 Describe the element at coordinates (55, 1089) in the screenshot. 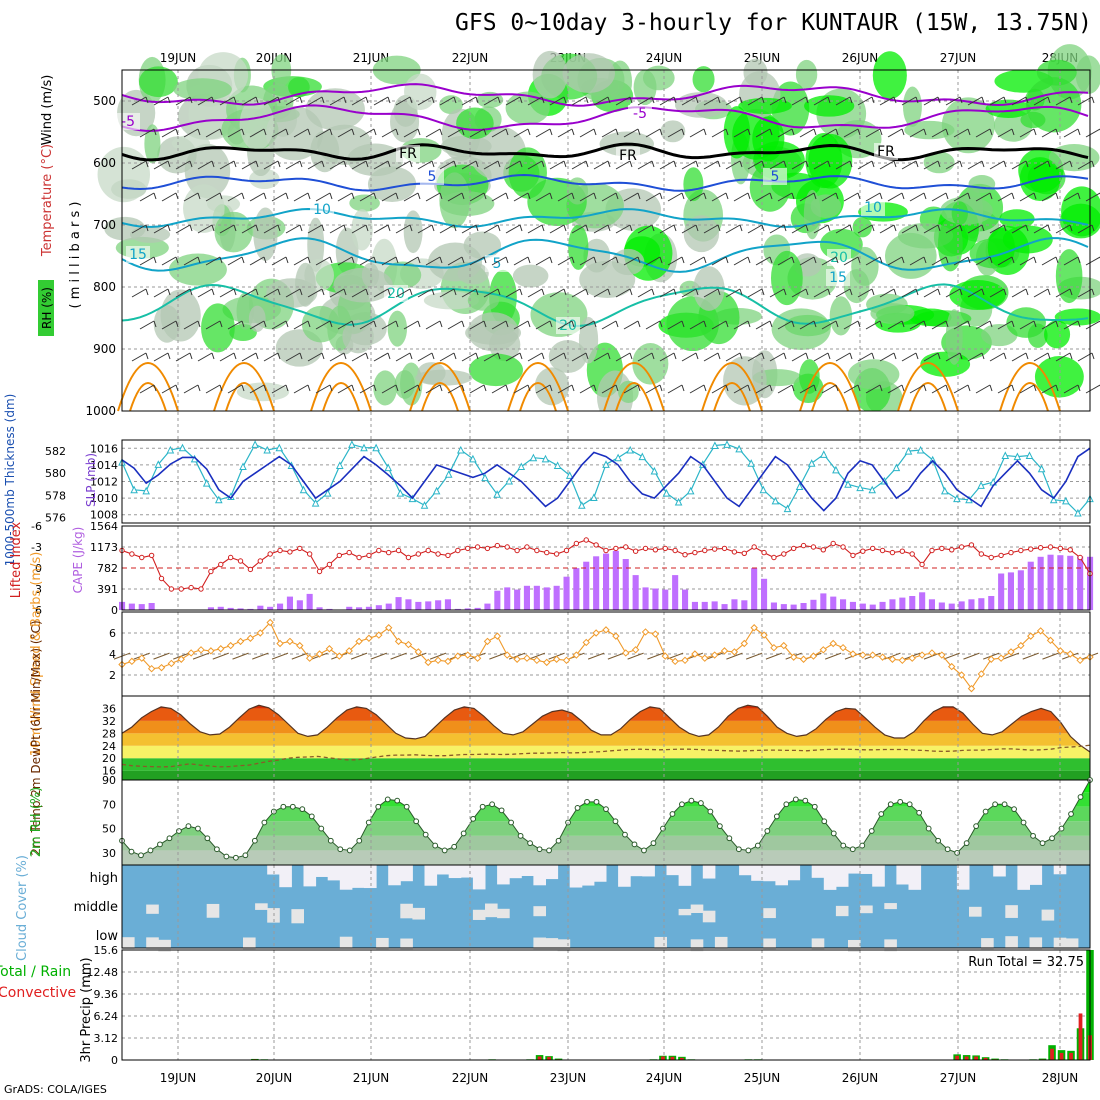

I see `credit-label: GrADS: COLA/IGES` at that location.